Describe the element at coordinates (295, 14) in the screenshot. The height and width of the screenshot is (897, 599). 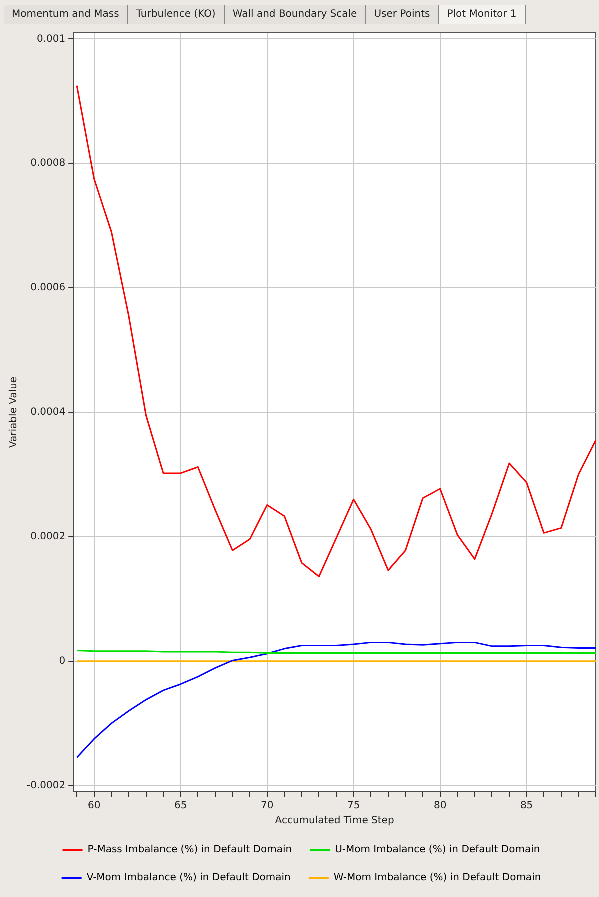
I see `text: Wall and Boundary Scale` at that location.